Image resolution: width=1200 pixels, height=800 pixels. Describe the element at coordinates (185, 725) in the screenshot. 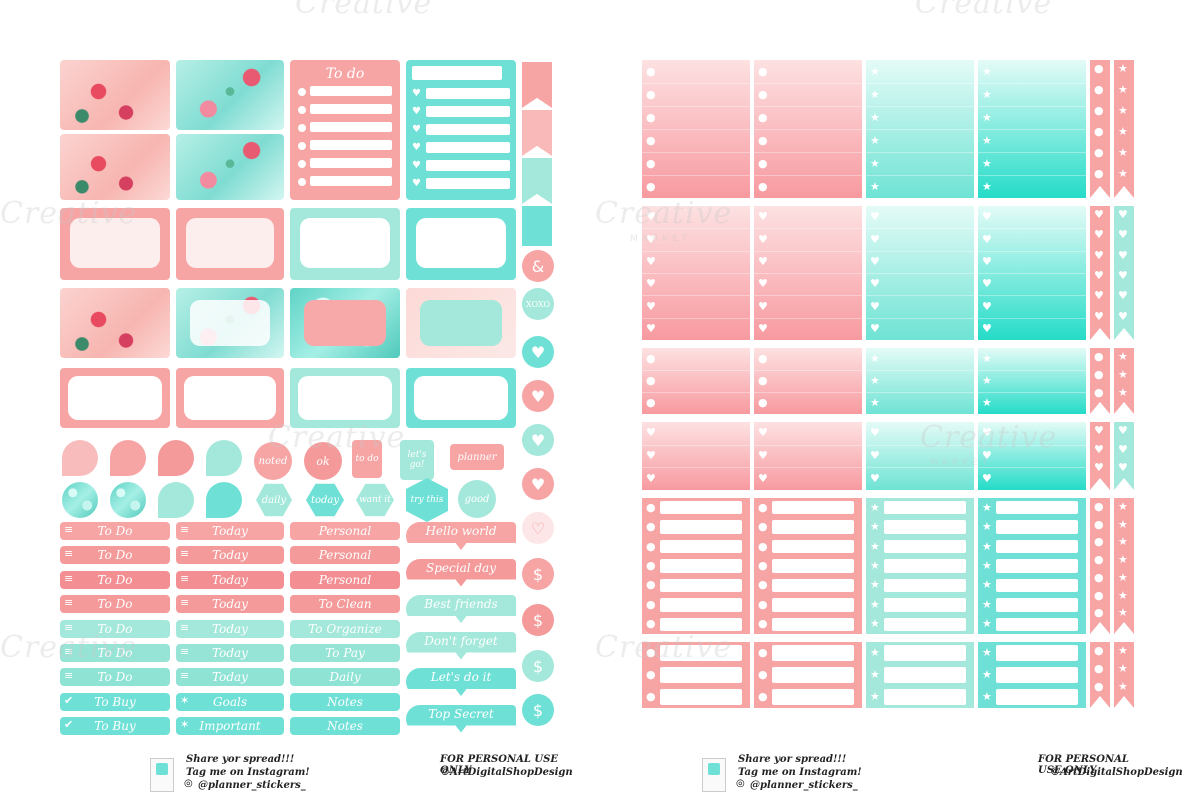

I see `star-icon: ✶` at that location.